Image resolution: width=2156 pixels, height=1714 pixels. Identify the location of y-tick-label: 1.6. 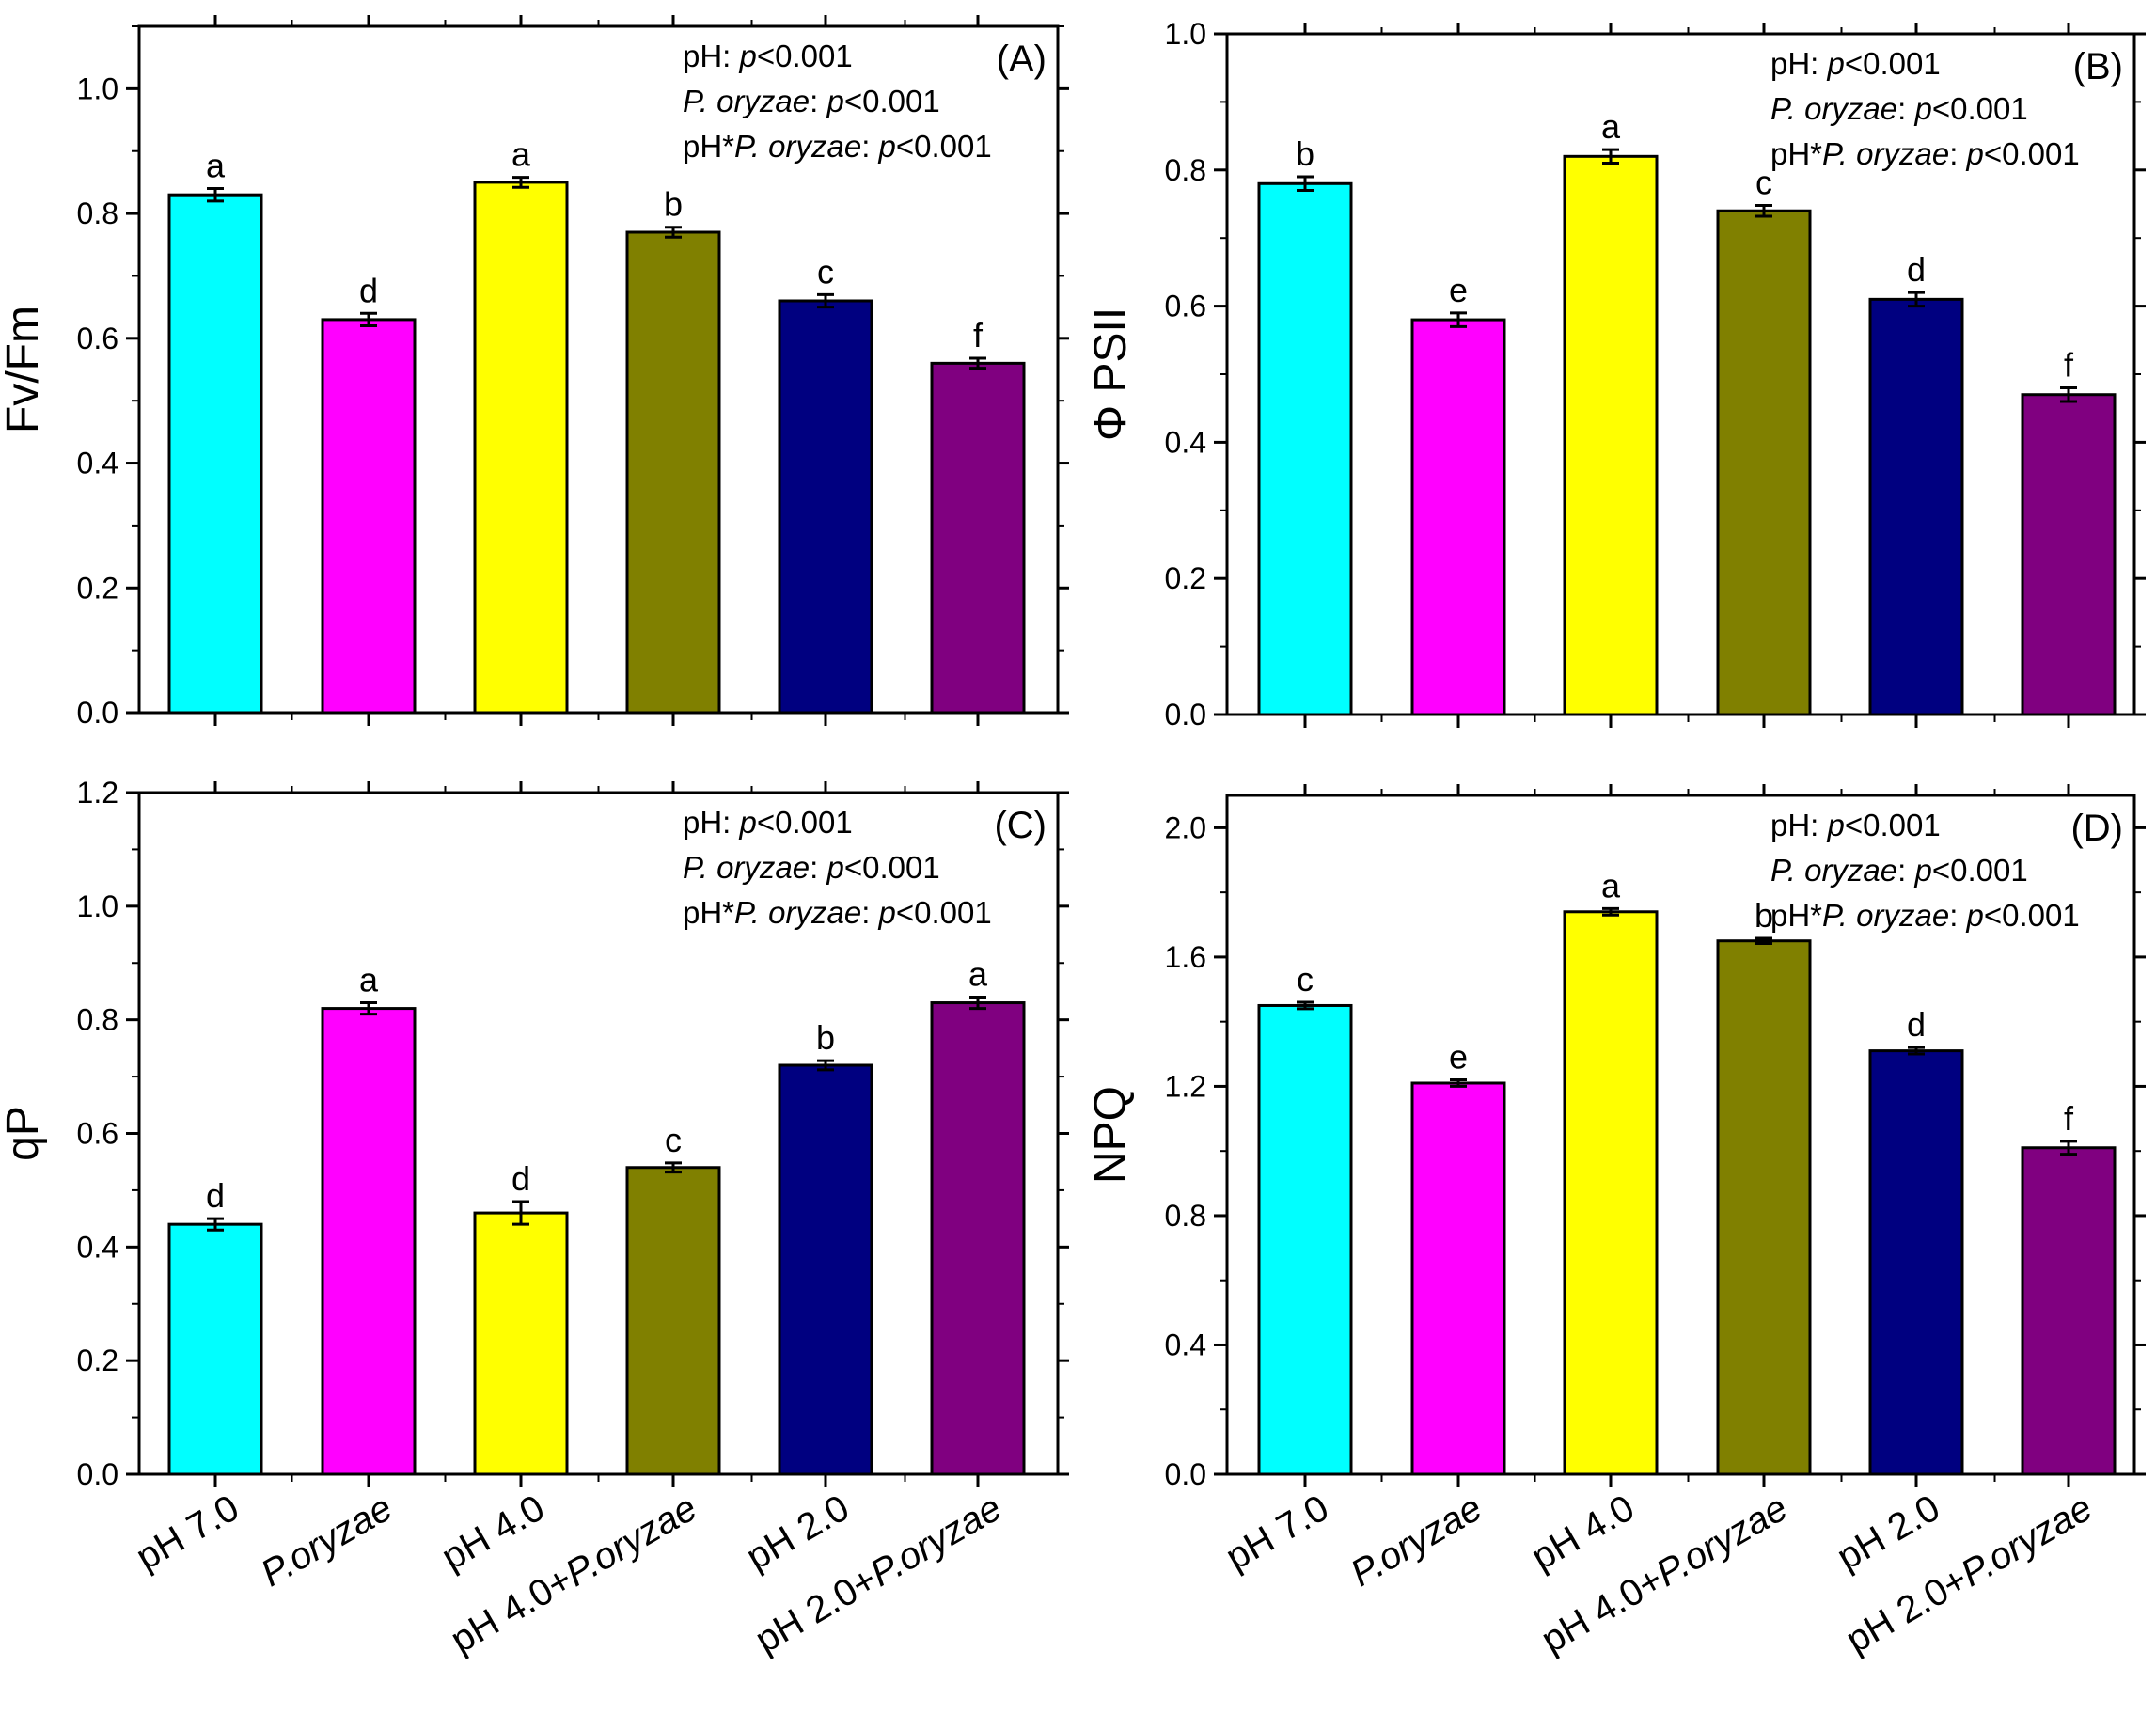
(1185, 957).